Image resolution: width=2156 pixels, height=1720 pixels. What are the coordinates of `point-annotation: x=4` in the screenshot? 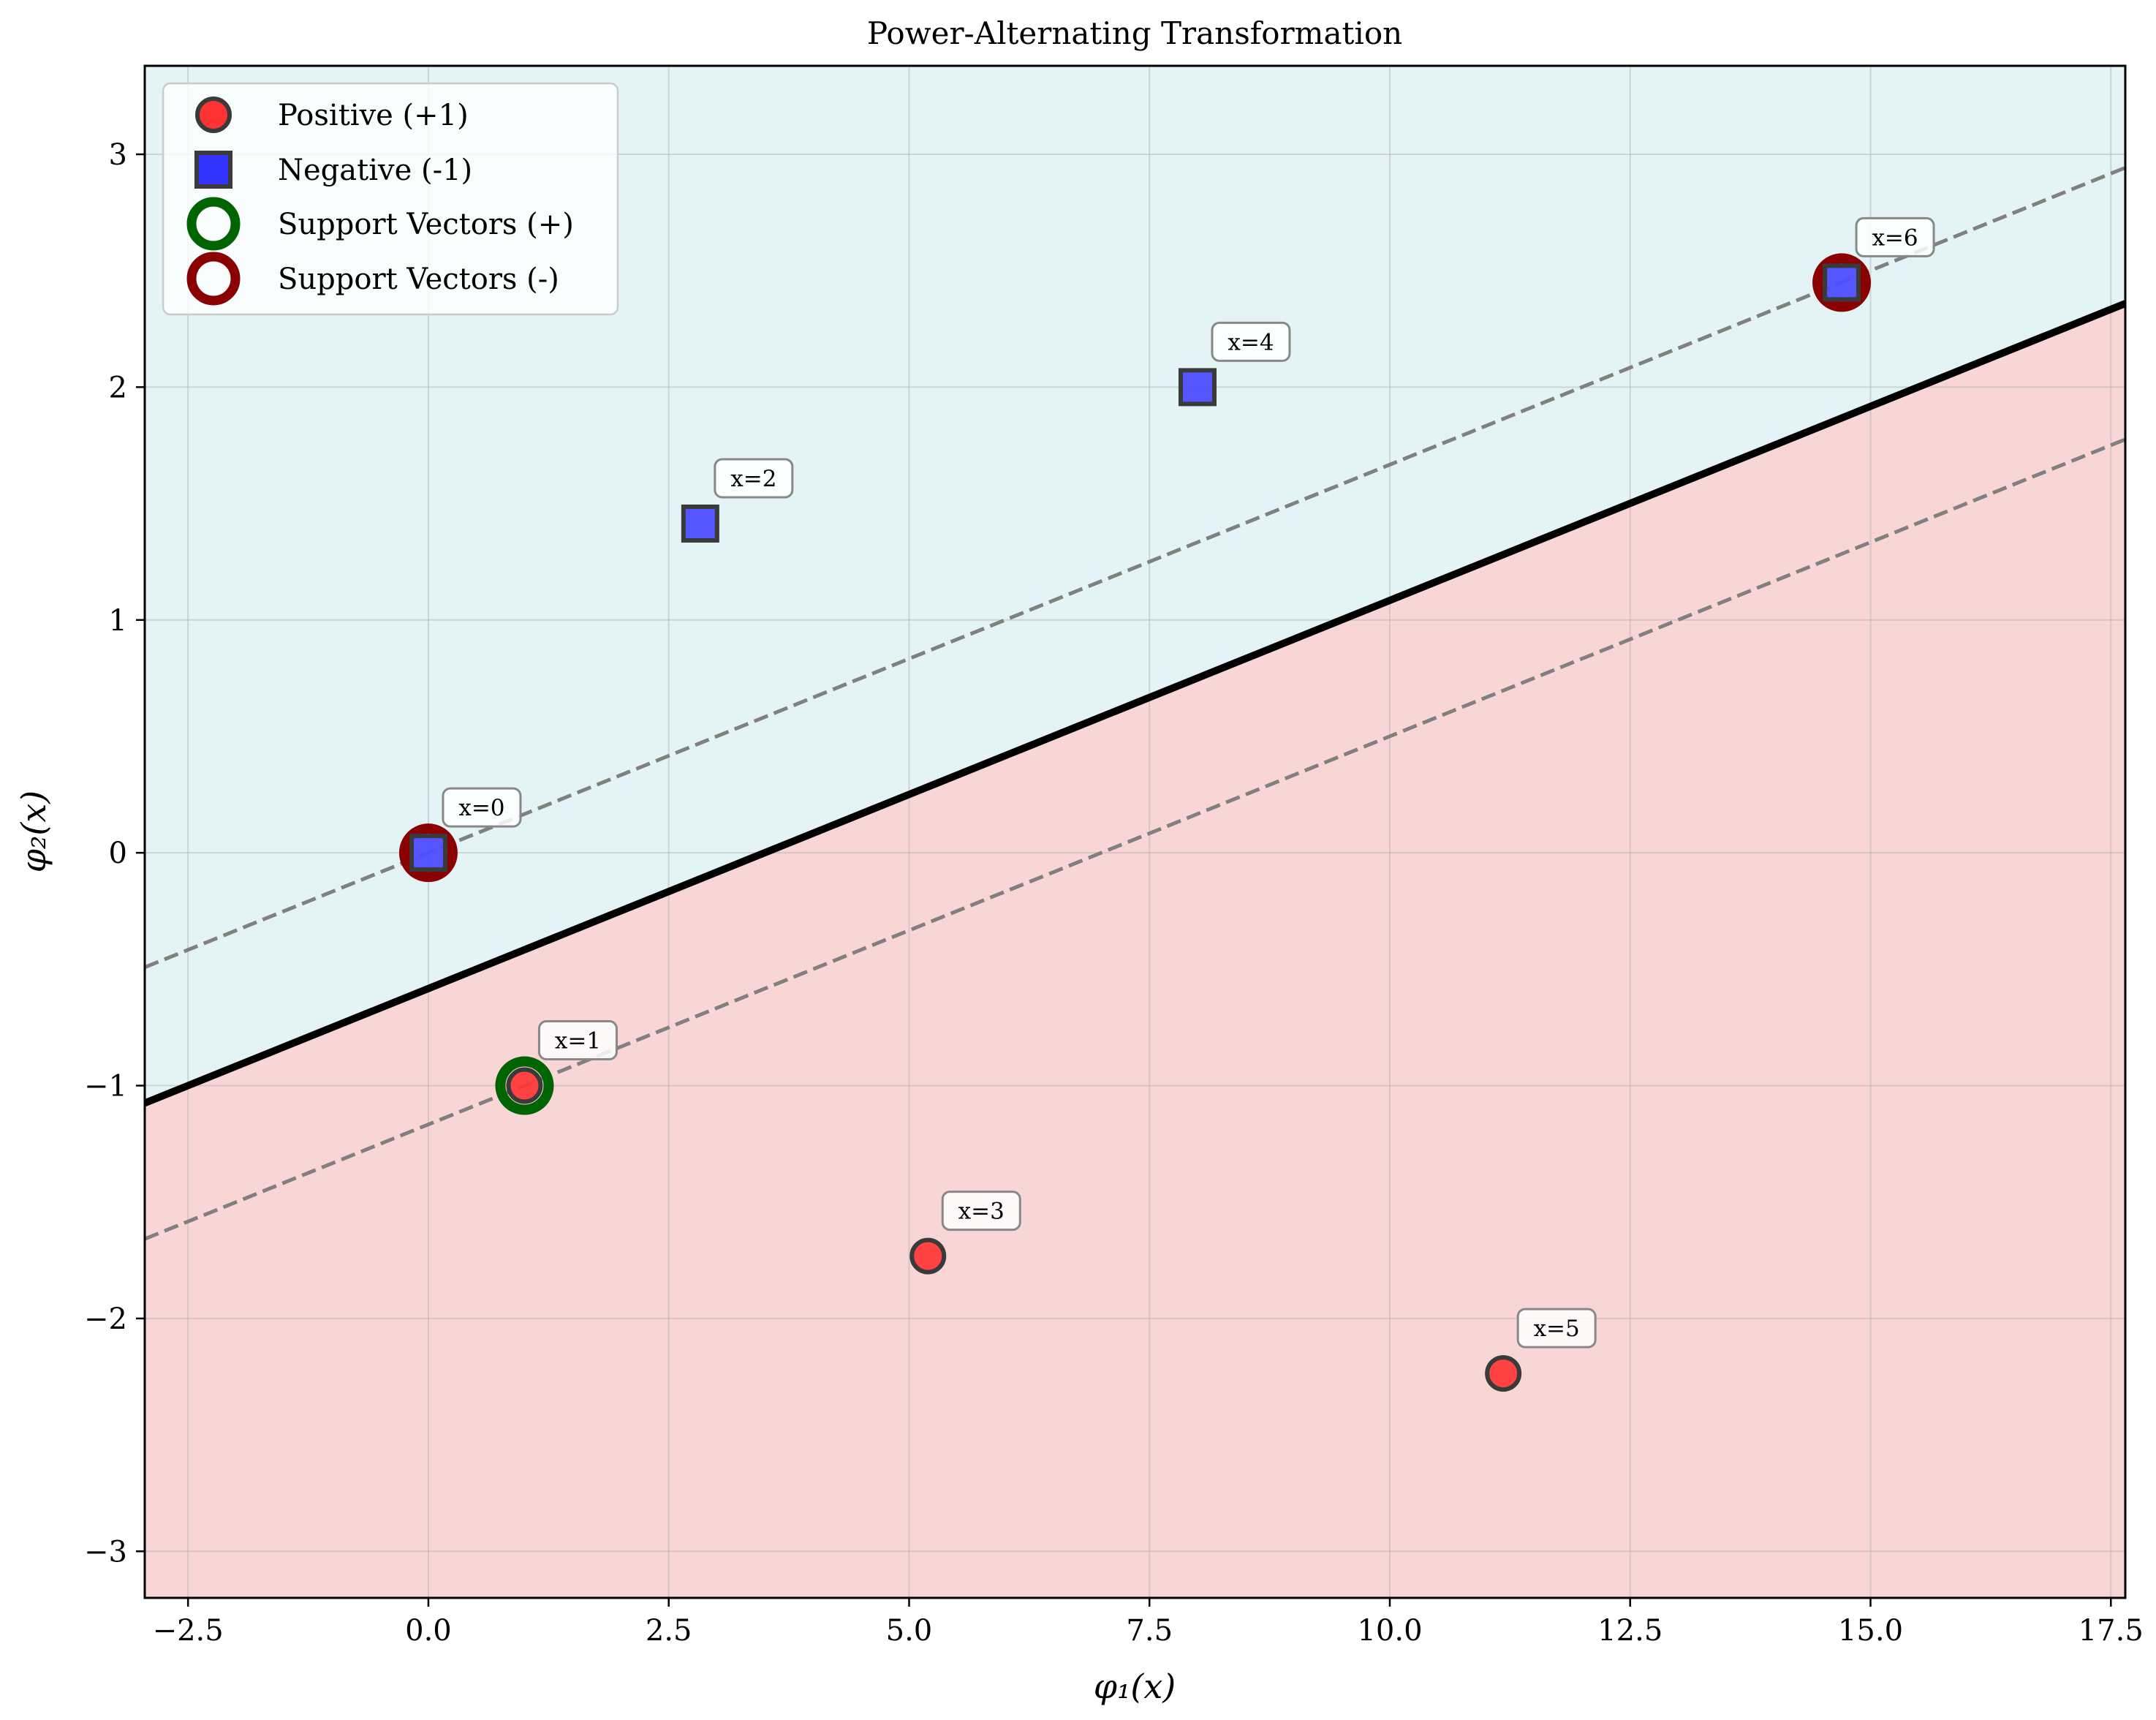 It's located at (1251, 341).